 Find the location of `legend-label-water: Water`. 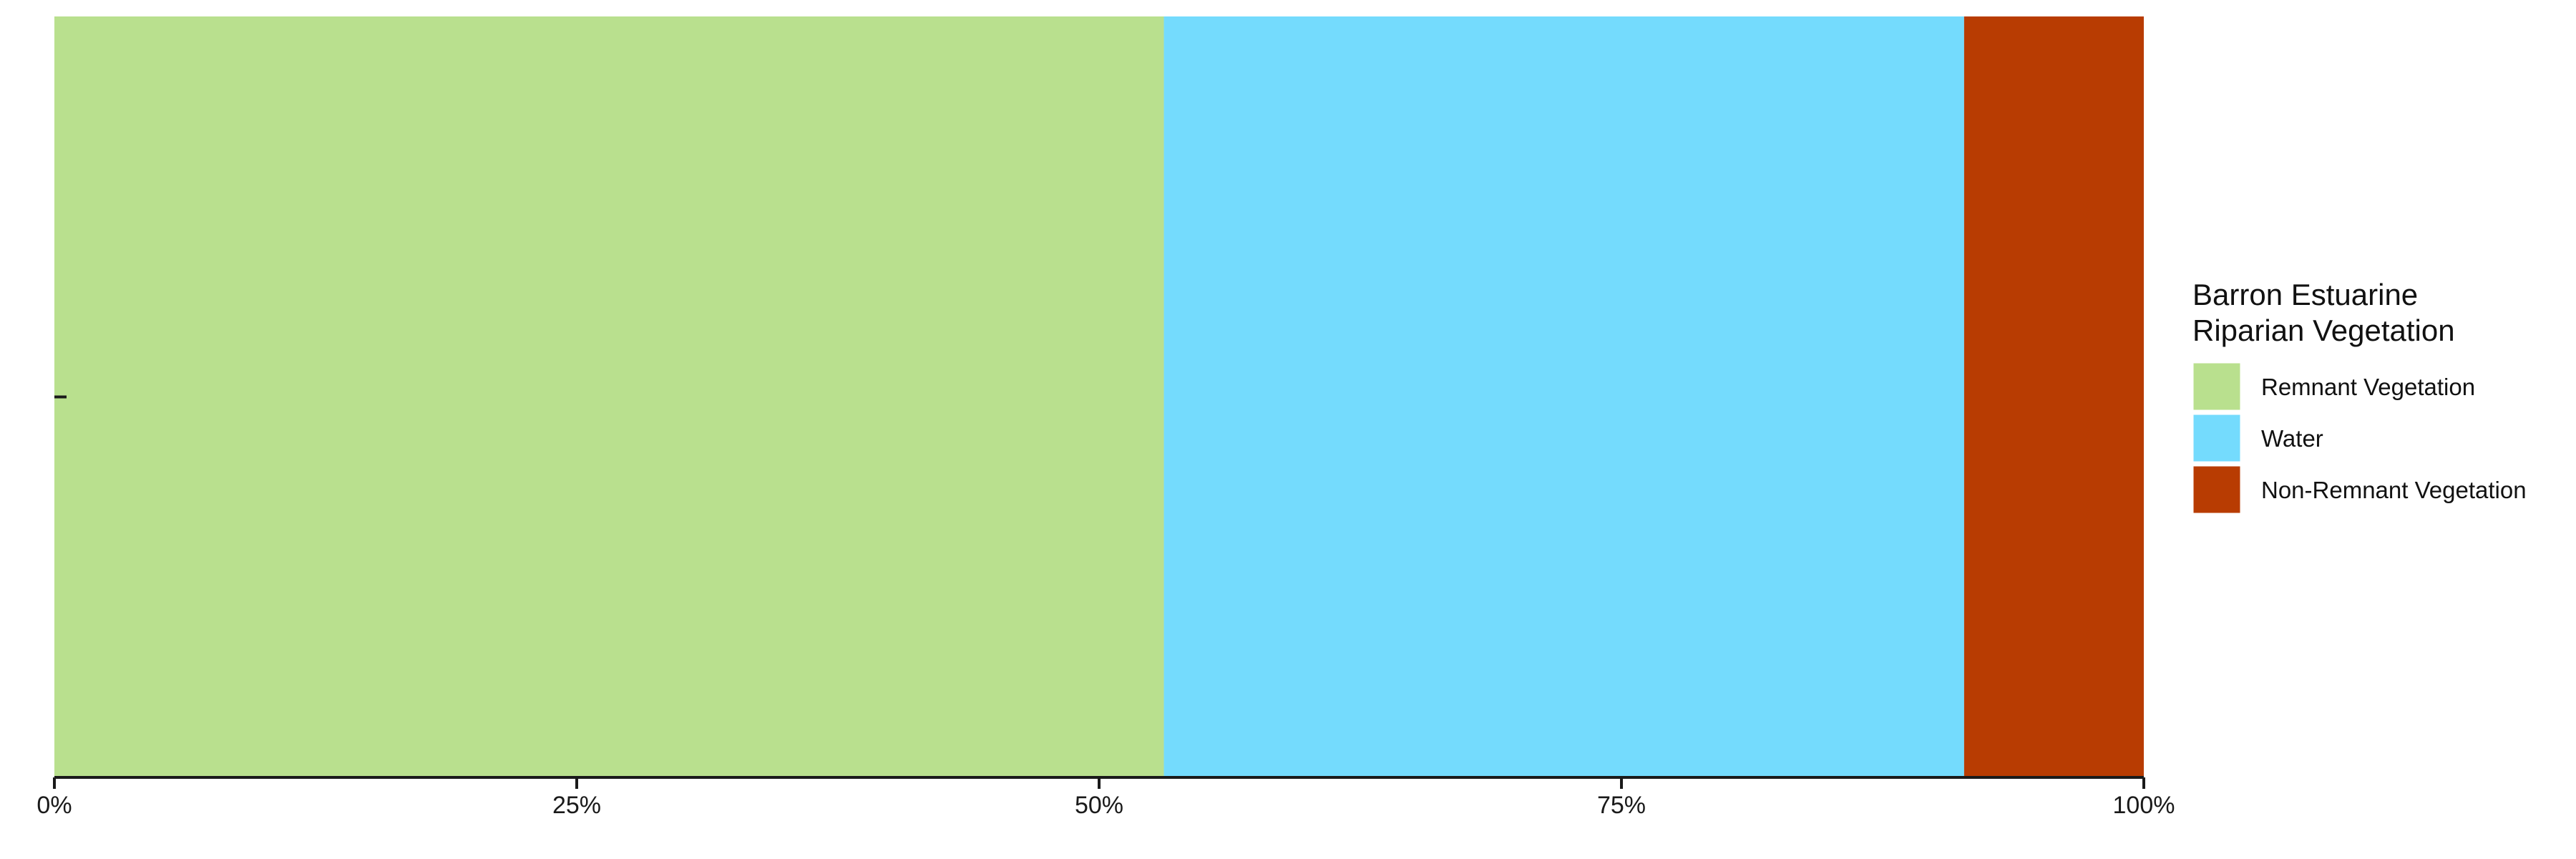

legend-label-water: Water is located at coordinates (2292, 438).